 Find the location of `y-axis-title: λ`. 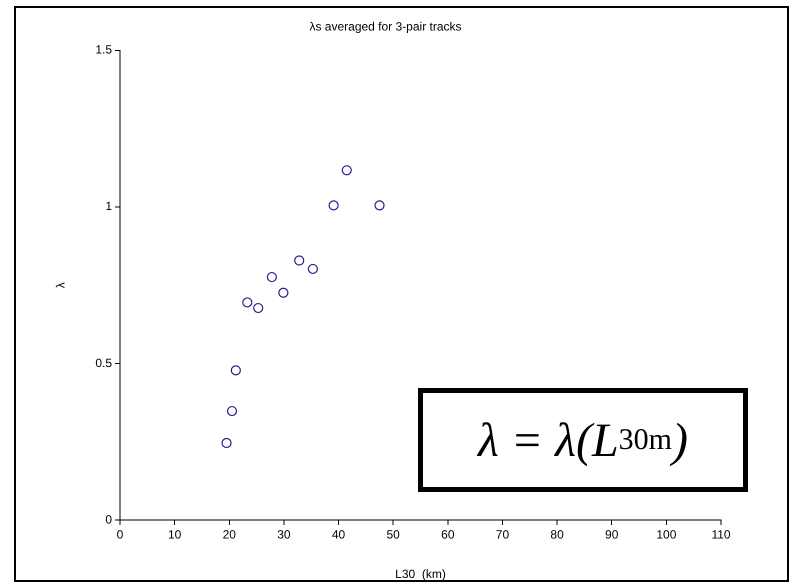

y-axis-title: λ is located at coordinates (61, 285).